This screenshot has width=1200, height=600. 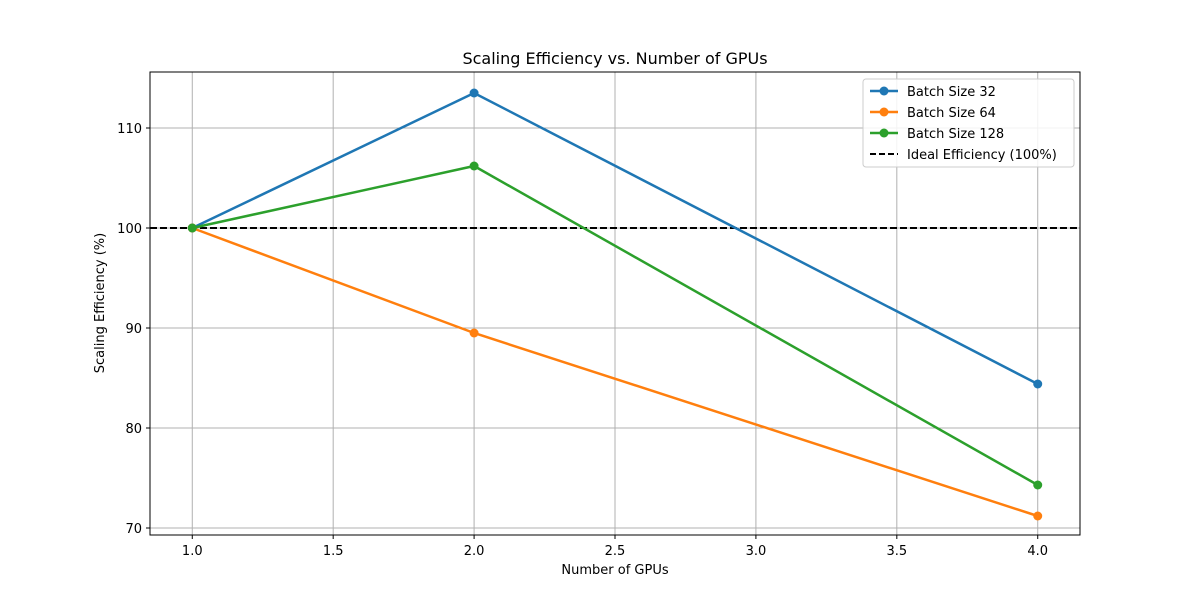 I want to click on x-tick-label: 2.0, so click(x=474, y=551).